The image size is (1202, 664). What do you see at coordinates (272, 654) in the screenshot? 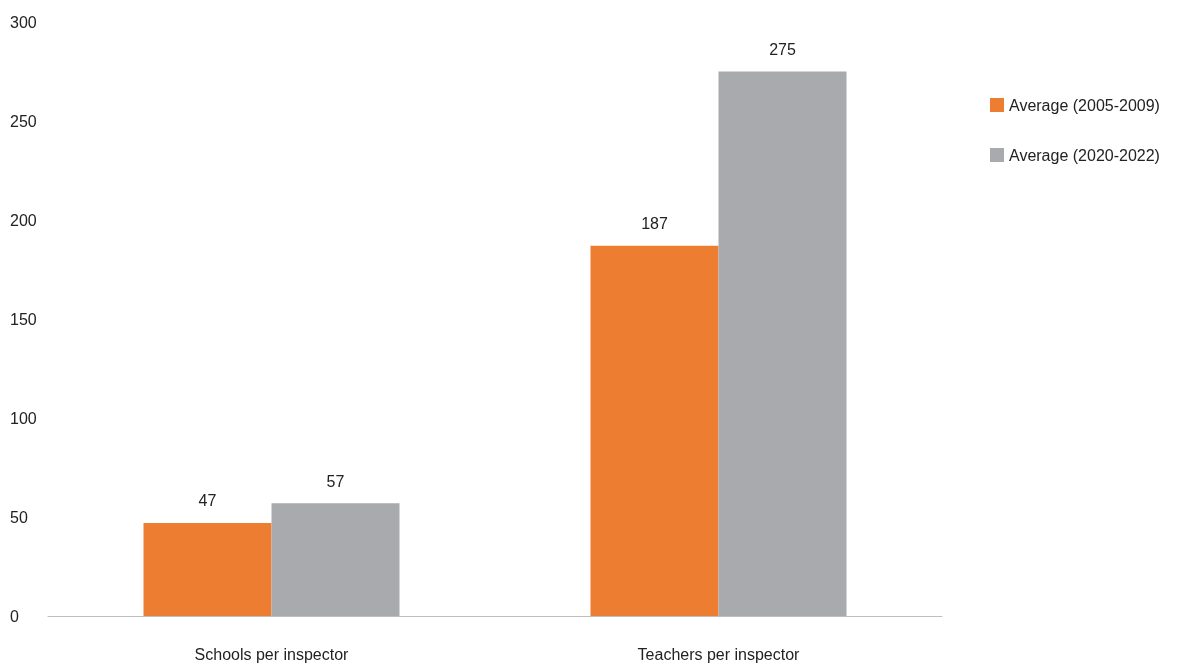
I see `x-tick-label: Schools per inspector` at bounding box center [272, 654].